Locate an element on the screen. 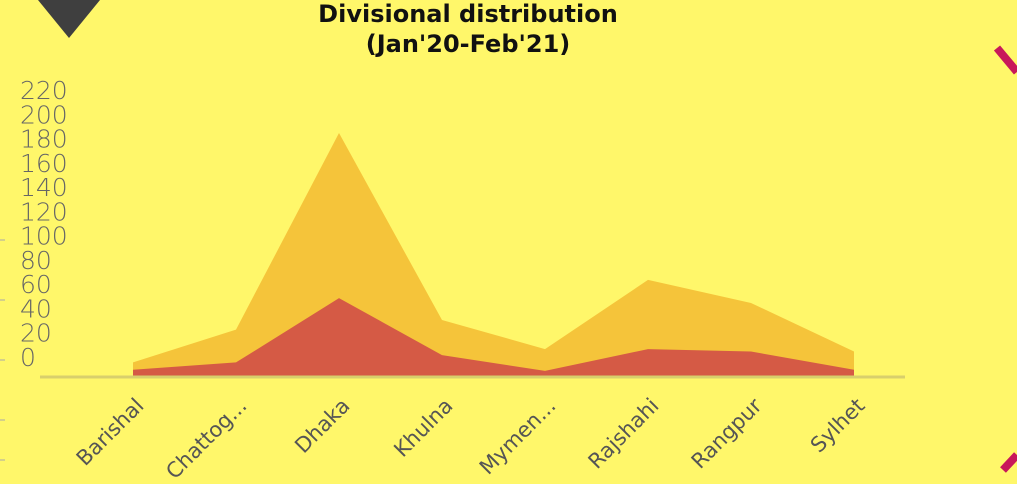 The image size is (1017, 484). x-tick-label: Rajshahi is located at coordinates (624, 434).